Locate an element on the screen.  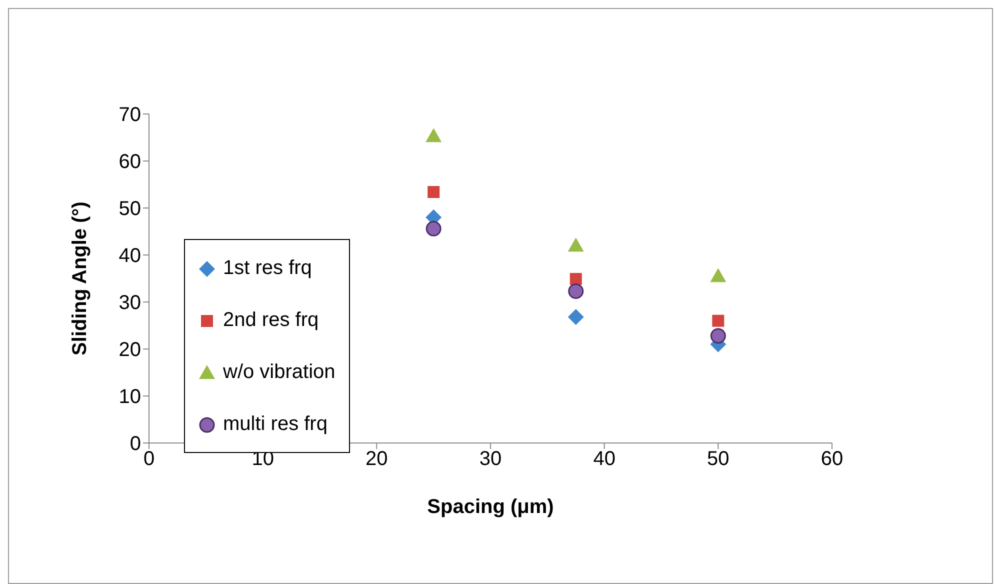
legend-label: multi res frq is located at coordinates (275, 424).